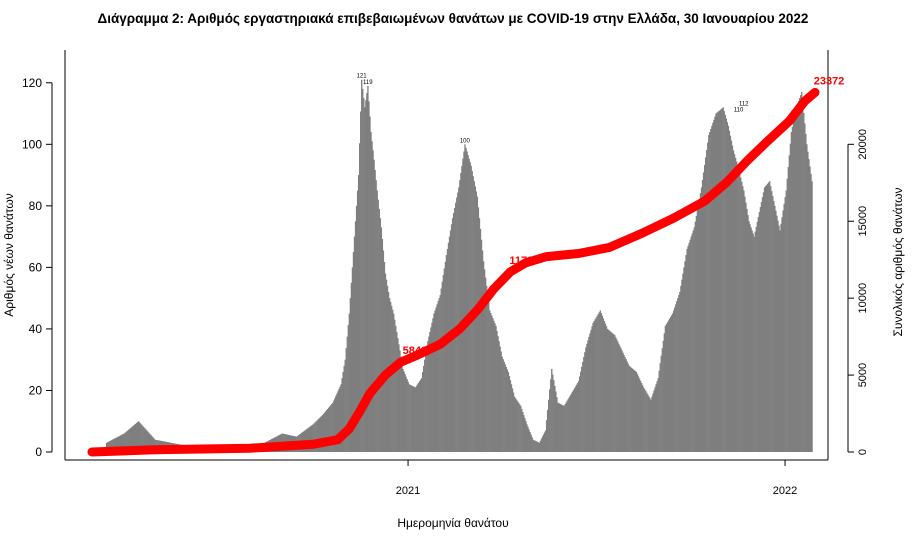 Image resolution: width=921 pixels, height=544 pixels. I want to click on y-tick-label: 60, so click(36, 267).